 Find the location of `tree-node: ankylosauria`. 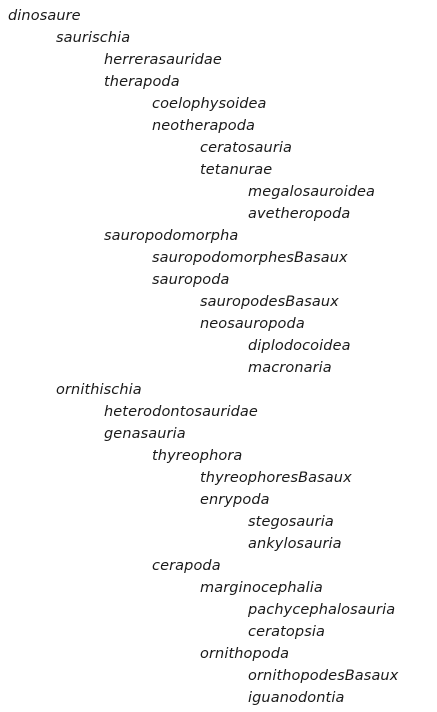

tree-node: ankylosauria is located at coordinates (295, 544).